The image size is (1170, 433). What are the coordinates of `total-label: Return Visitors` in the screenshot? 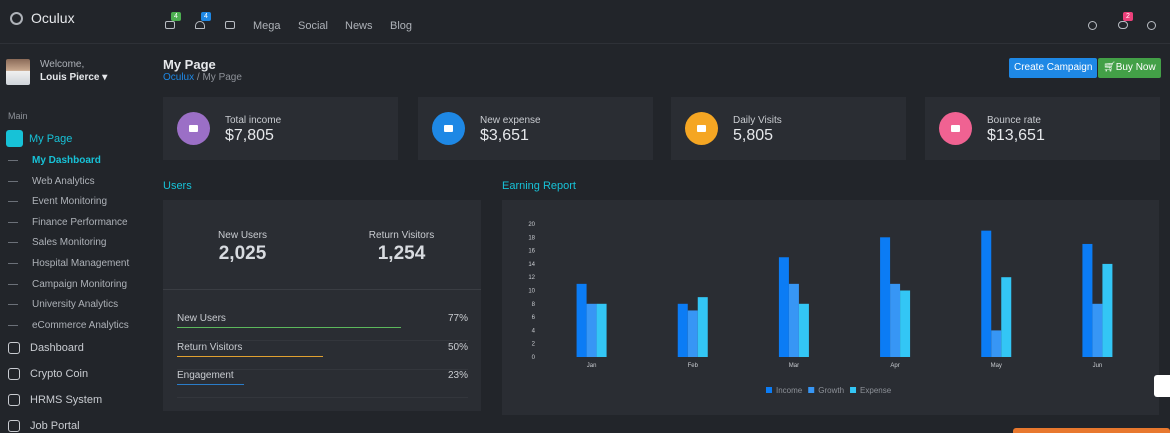 It's located at (401, 235).